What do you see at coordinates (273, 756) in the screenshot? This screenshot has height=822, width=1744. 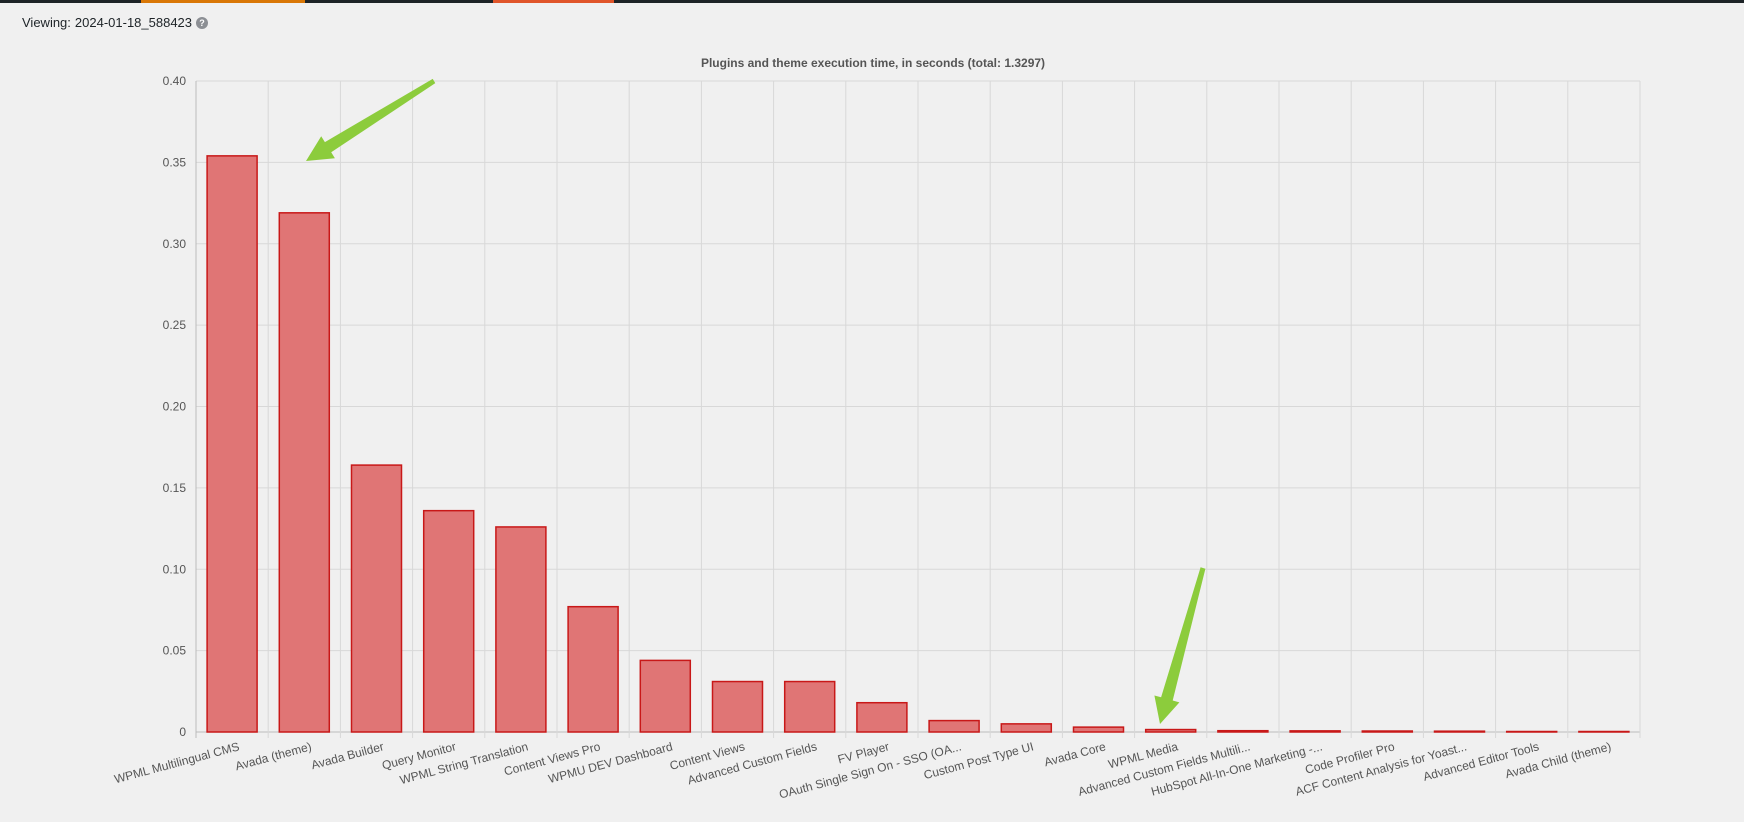 I see `x-tick-label: Avada (theme)` at bounding box center [273, 756].